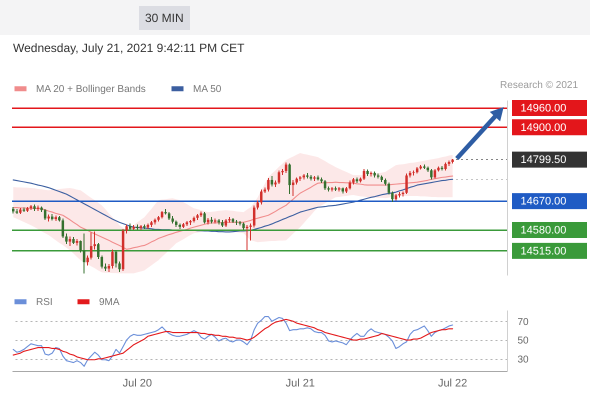  I want to click on y-tick-label: 50, so click(524, 341).